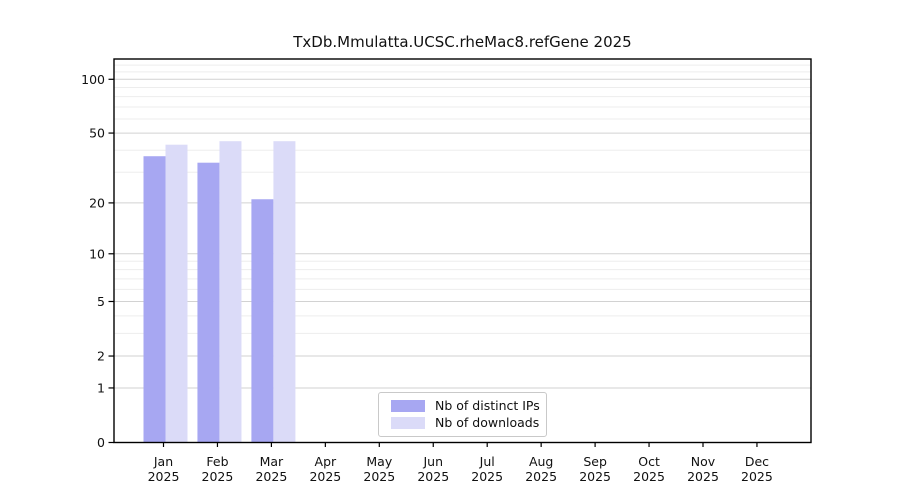 This screenshot has height=500, width=900. What do you see at coordinates (541, 461) in the screenshot?
I see `x-tick-label-month-aug: Aug` at bounding box center [541, 461].